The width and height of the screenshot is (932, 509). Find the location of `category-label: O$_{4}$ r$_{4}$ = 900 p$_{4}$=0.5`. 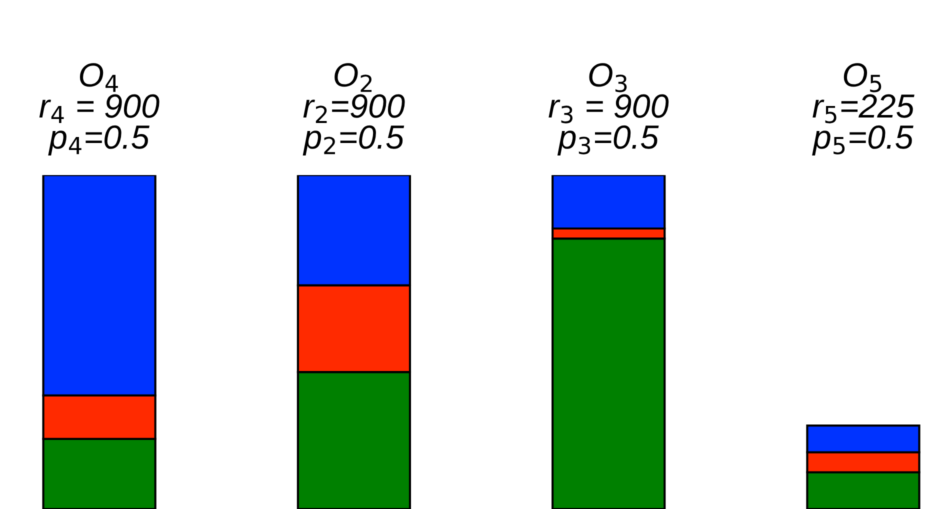

category-label: O$_{4}$ r$_{4}$ = 900 p$_{4}$=0.5 is located at coordinates (99, 109).